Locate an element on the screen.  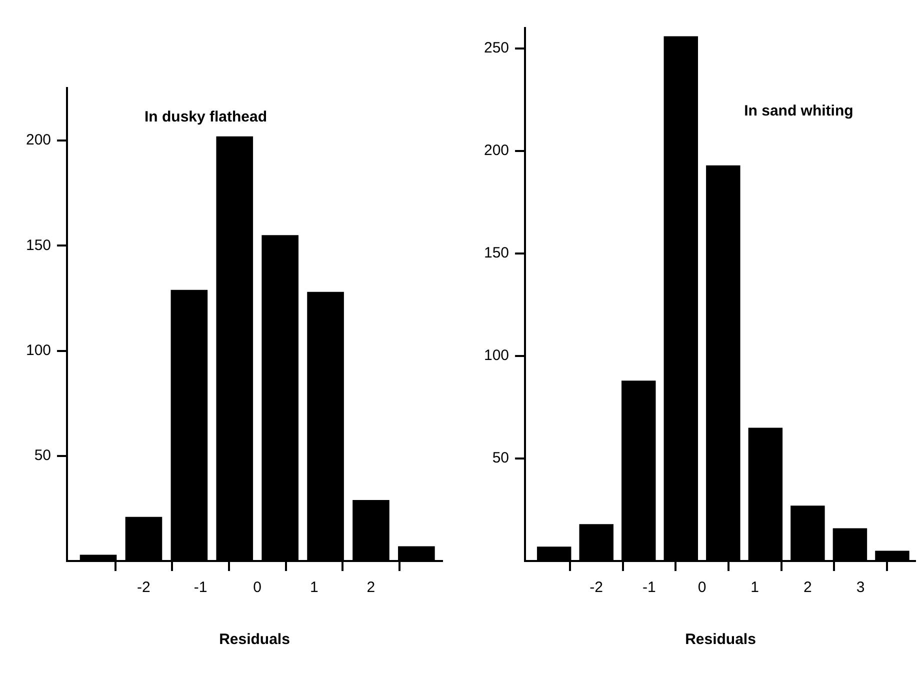
y-tick-label: 250 is located at coordinates (497, 48).